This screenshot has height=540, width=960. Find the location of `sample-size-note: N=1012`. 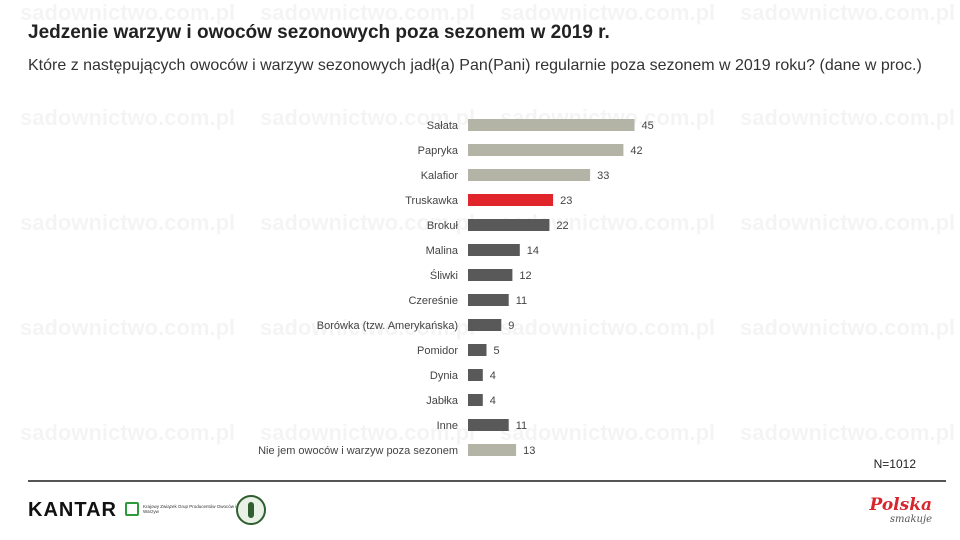

sample-size-note: N=1012 is located at coordinates (894, 464).